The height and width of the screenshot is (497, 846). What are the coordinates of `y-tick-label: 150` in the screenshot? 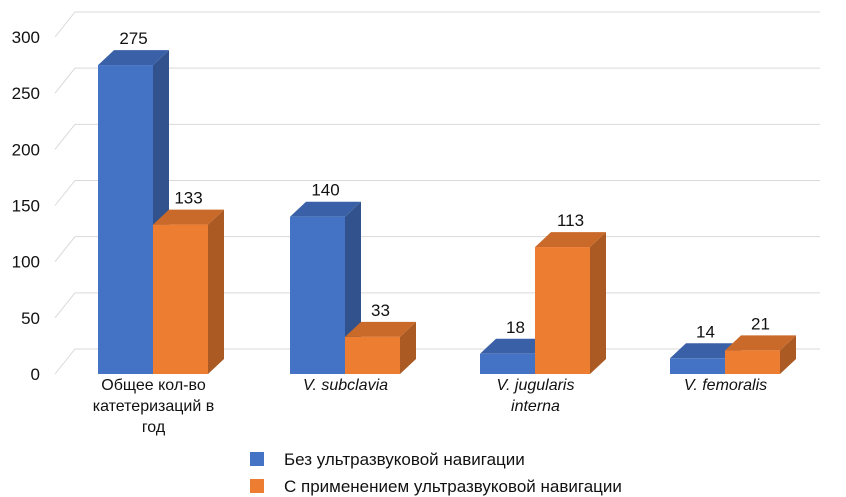 It's located at (26, 206).